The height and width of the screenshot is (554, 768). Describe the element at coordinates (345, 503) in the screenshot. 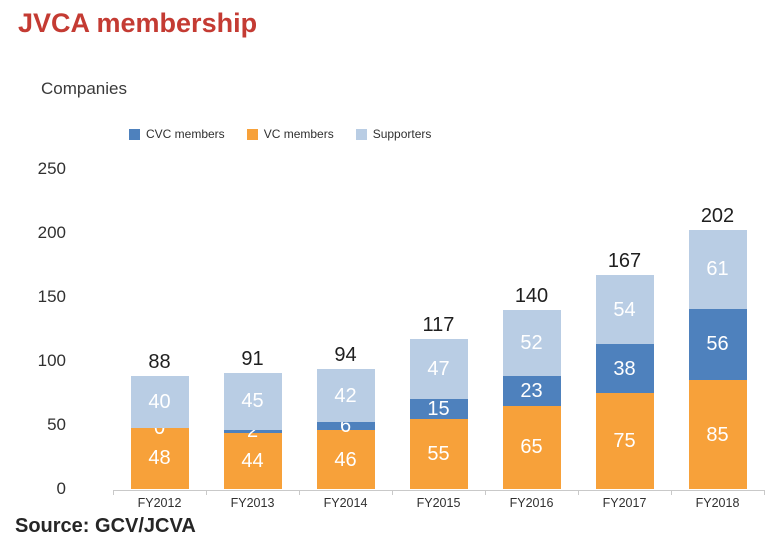

I see `x-axis-category-label: FY2014` at that location.